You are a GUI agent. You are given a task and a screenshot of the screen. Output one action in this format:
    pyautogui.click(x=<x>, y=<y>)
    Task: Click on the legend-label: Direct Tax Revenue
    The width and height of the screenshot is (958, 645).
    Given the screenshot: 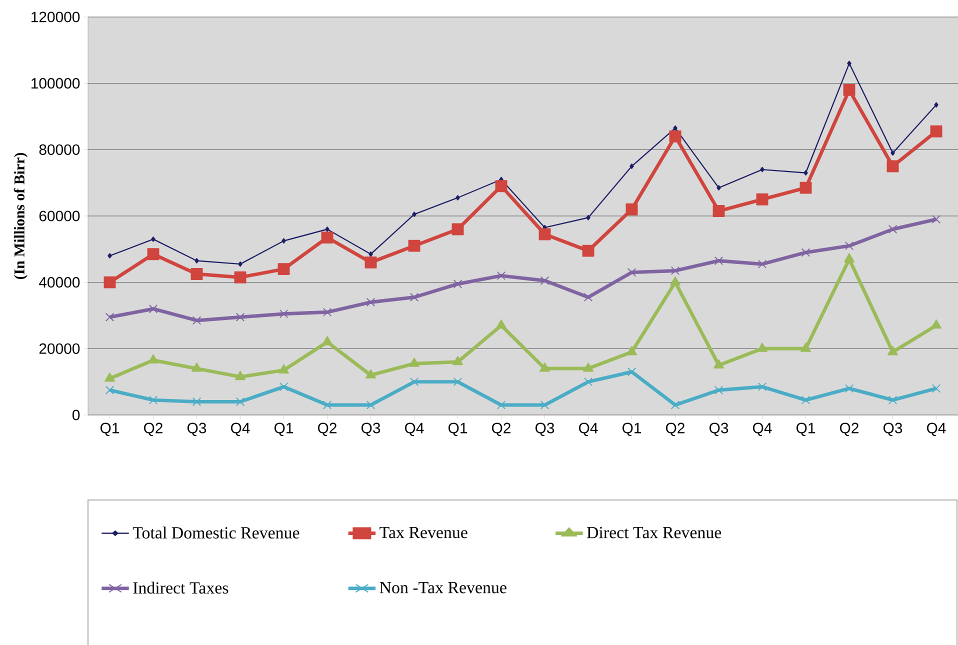 What is the action you would take?
    pyautogui.click(x=654, y=532)
    